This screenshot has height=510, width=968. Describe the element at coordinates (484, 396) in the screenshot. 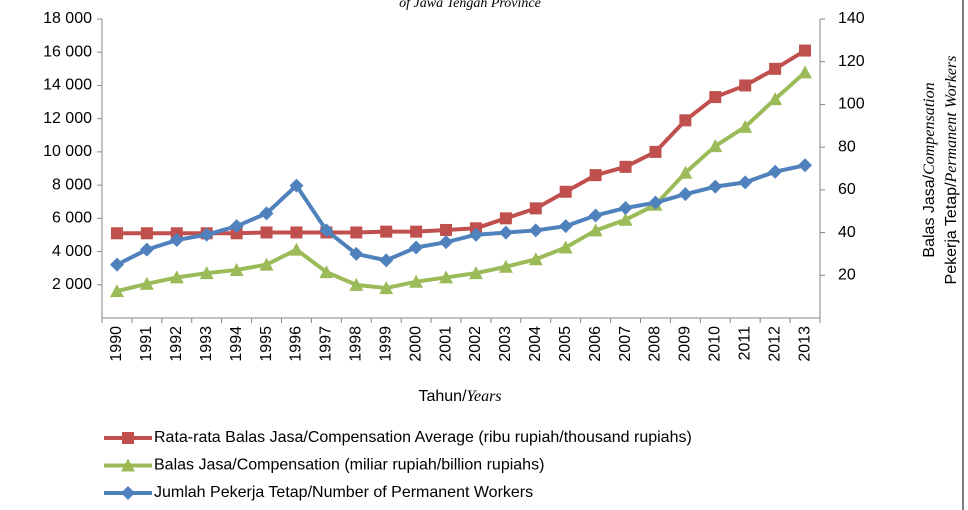

I see `x-axis-label-part: Years` at that location.